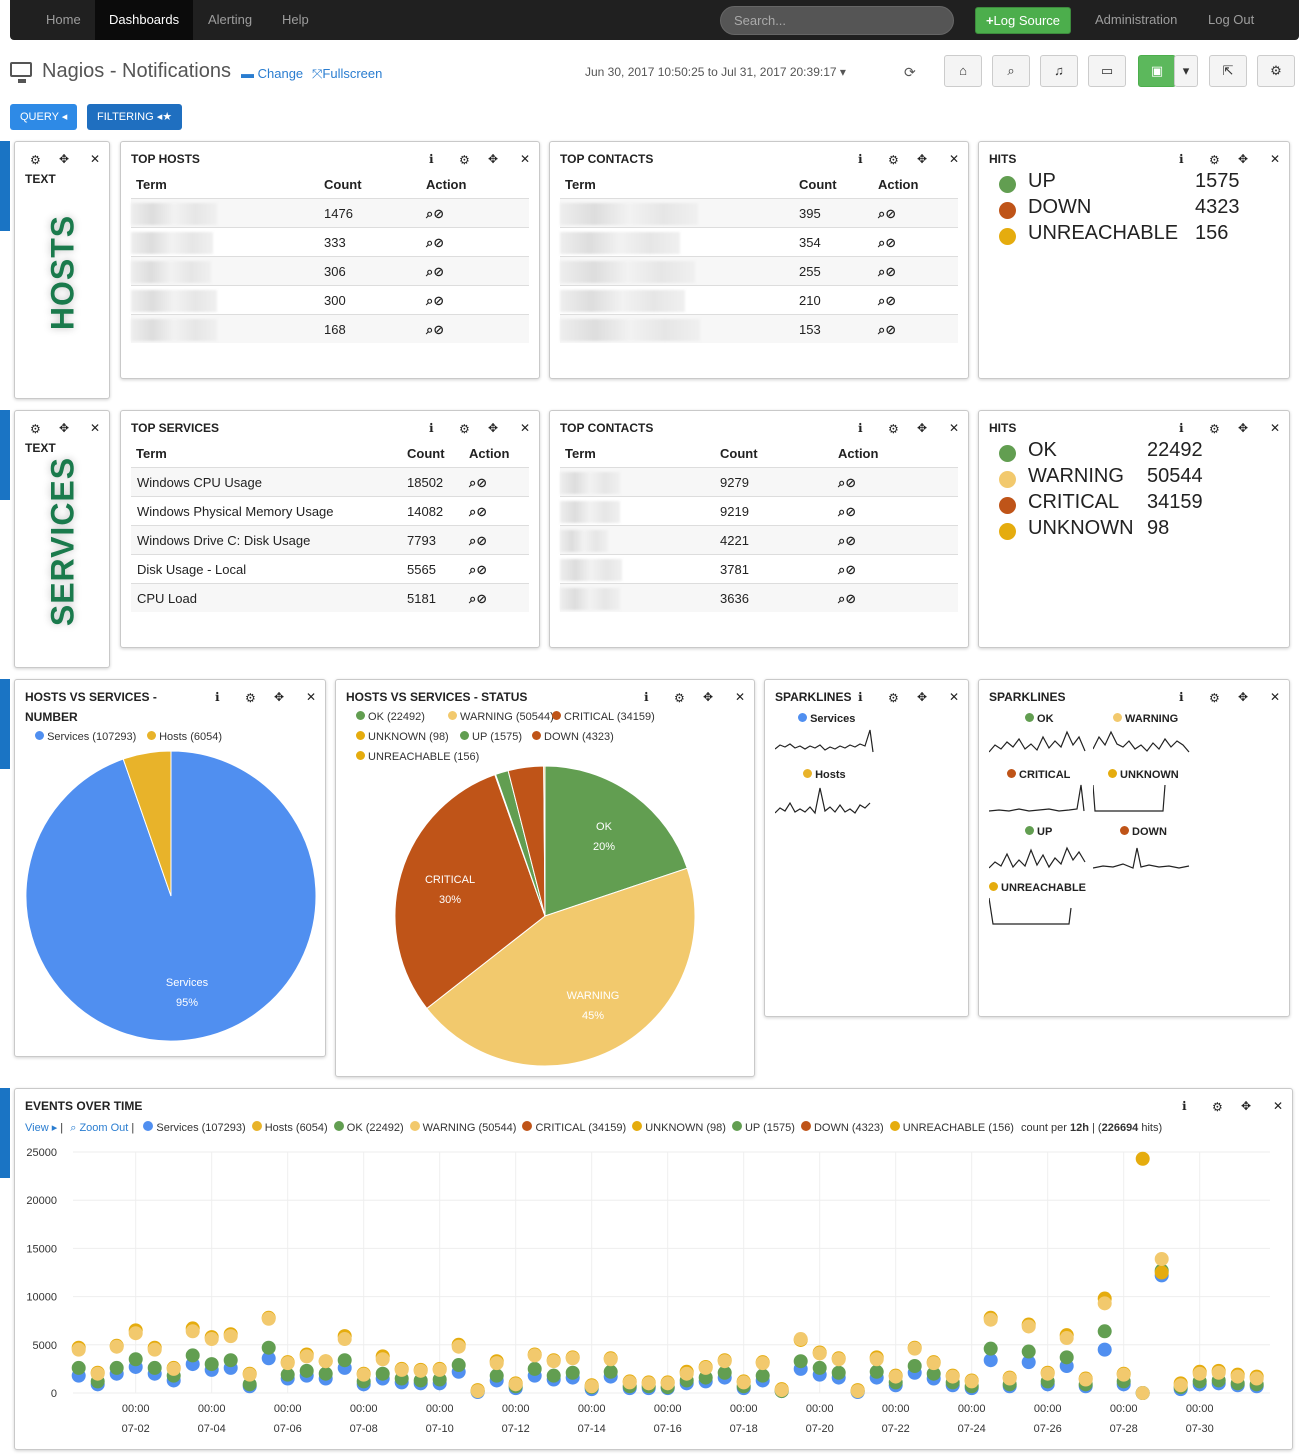 This screenshot has width=1309, height=1456. What do you see at coordinates (1107, 71) in the screenshot?
I see `open-button: ▭` at bounding box center [1107, 71].